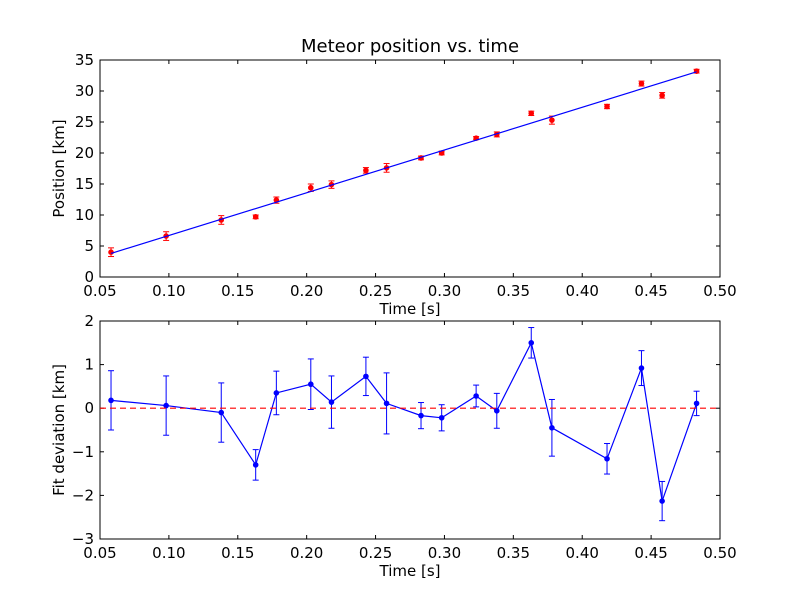 The height and width of the screenshot is (604, 800). What do you see at coordinates (59, 168) in the screenshot?
I see `y-axis-label: Position [km]` at bounding box center [59, 168].